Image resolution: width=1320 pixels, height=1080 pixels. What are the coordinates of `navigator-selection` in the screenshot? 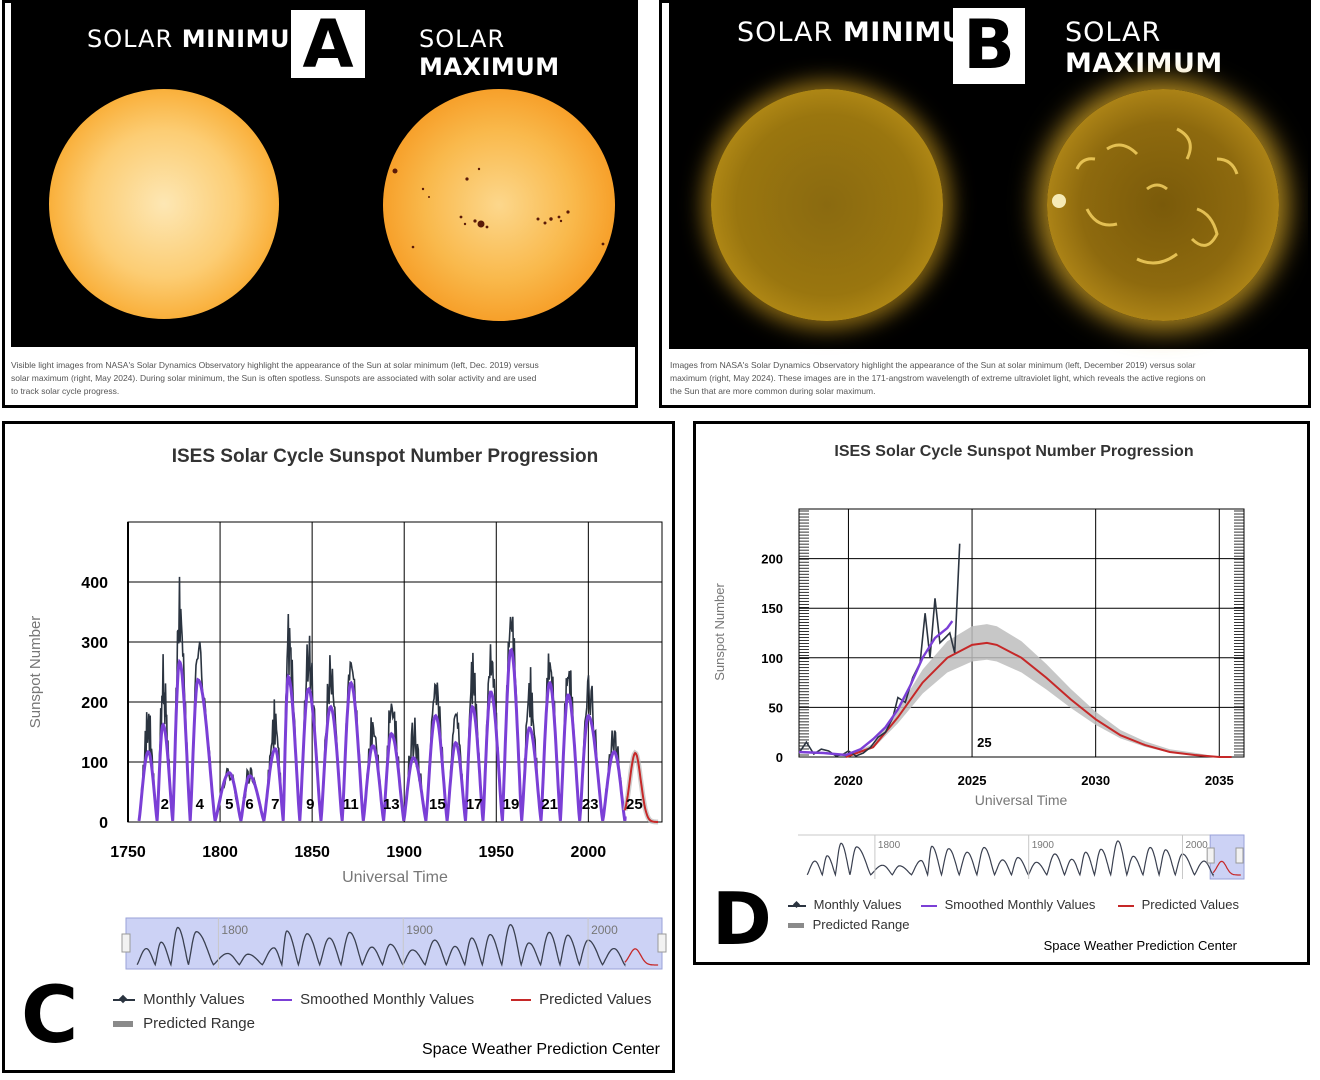 It's located at (1227, 857).